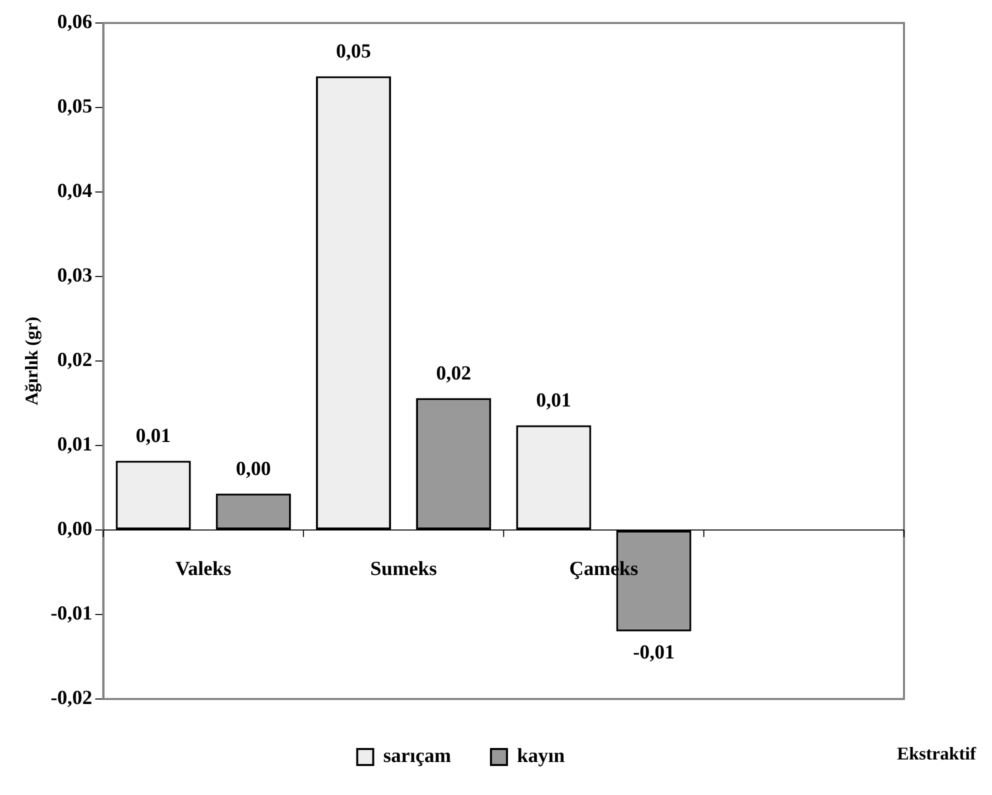  Describe the element at coordinates (653, 653) in the screenshot. I see `data-label: -0,01` at that location.